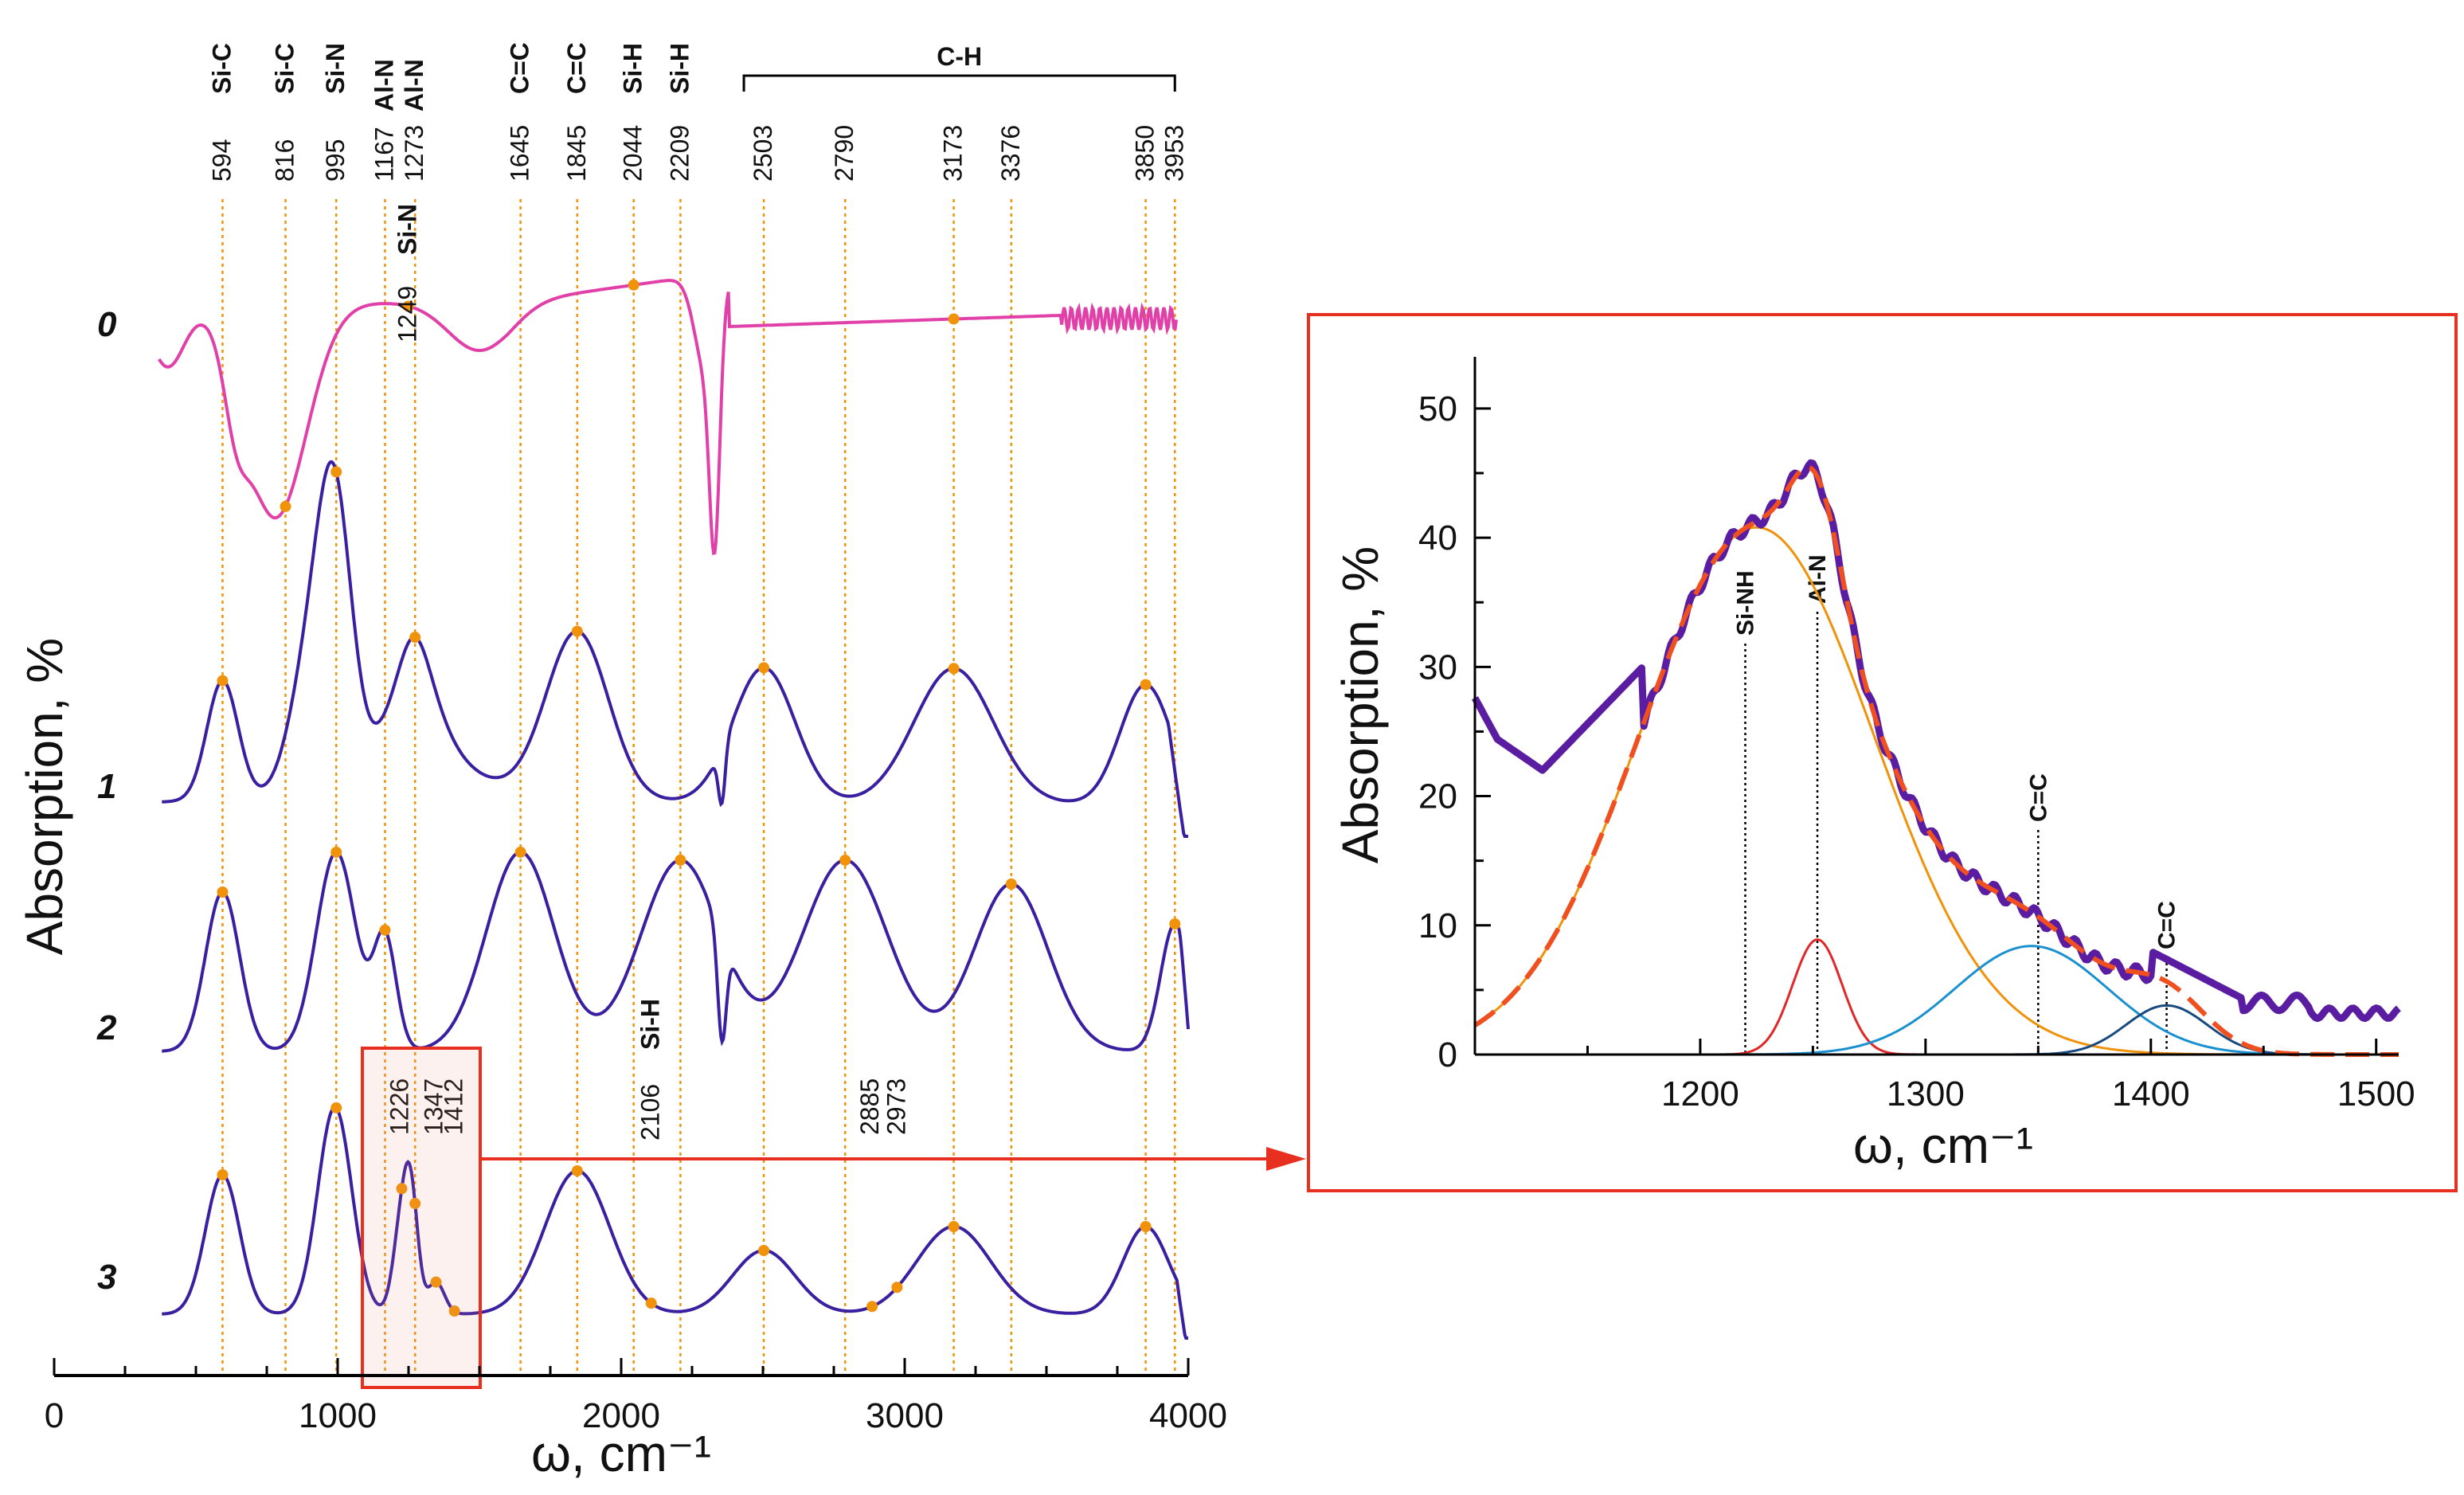 The height and width of the screenshot is (1495, 2464). Describe the element at coordinates (576, 154) in the screenshot. I see `peak-value-1845: 1845` at that location.